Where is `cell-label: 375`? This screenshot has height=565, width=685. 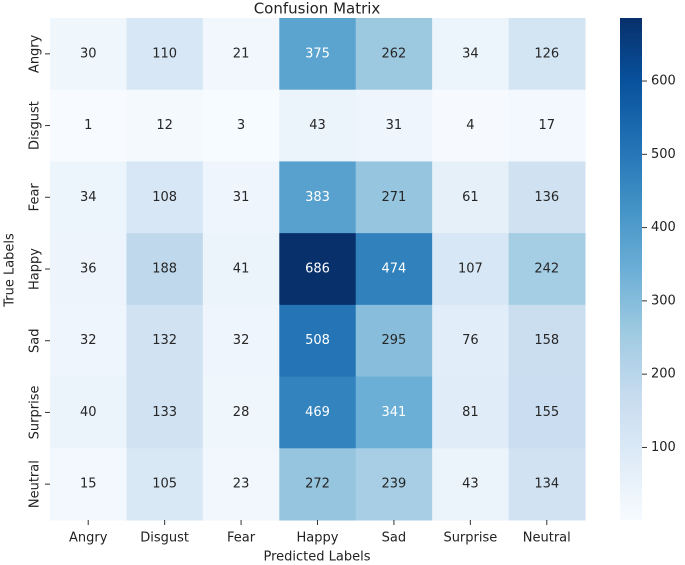 cell-label: 375 is located at coordinates (317, 53).